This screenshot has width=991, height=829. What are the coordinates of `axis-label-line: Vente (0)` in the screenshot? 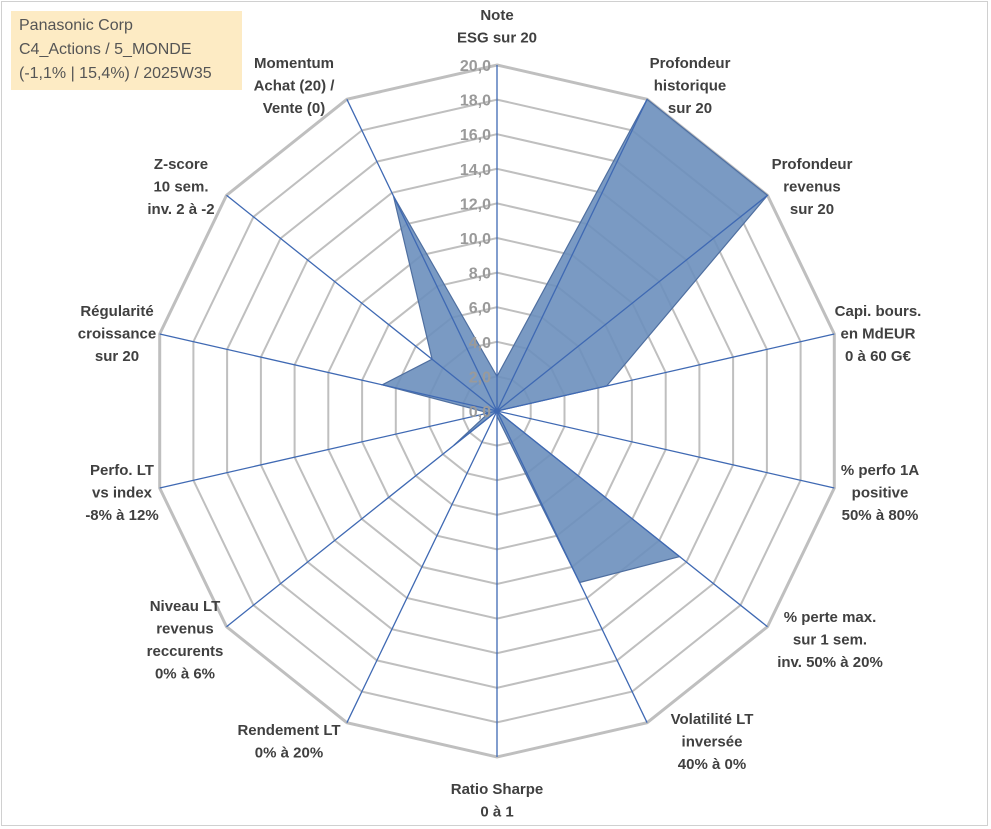 It's located at (294, 108).